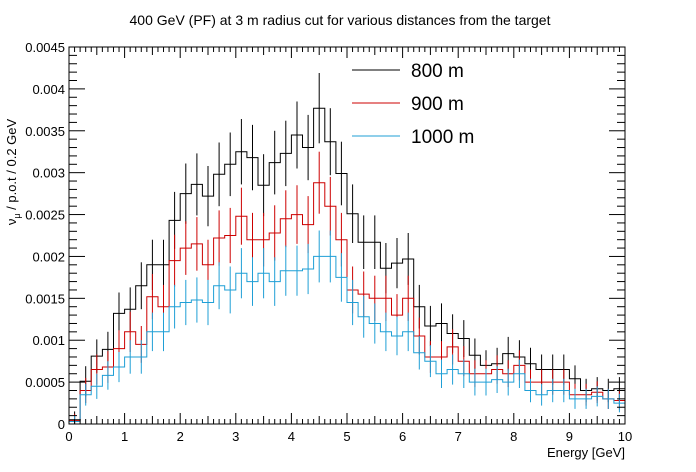 The image size is (696, 472). What do you see at coordinates (458, 436) in the screenshot?
I see `x-tick-label: 7` at bounding box center [458, 436].